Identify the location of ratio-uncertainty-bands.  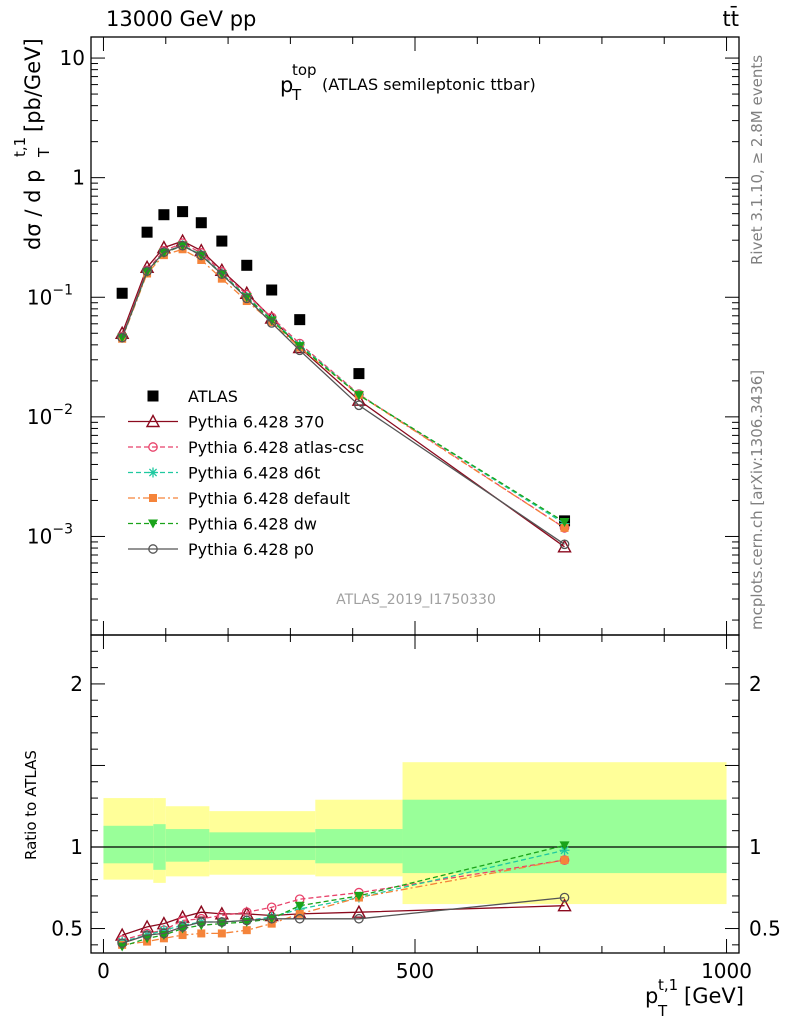
(415, 833).